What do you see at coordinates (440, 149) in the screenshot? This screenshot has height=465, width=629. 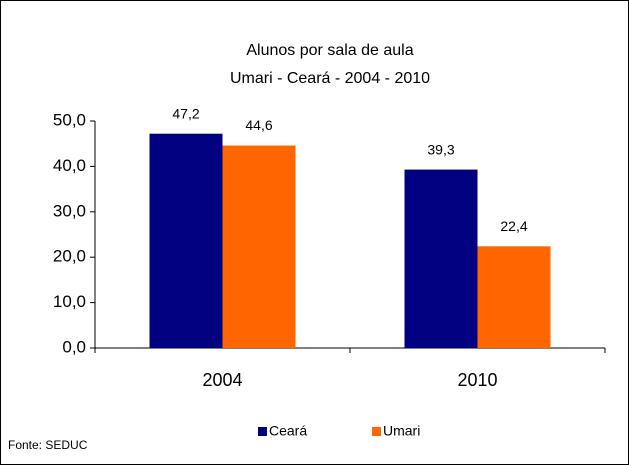 I see `value-label: 39,3` at bounding box center [440, 149].